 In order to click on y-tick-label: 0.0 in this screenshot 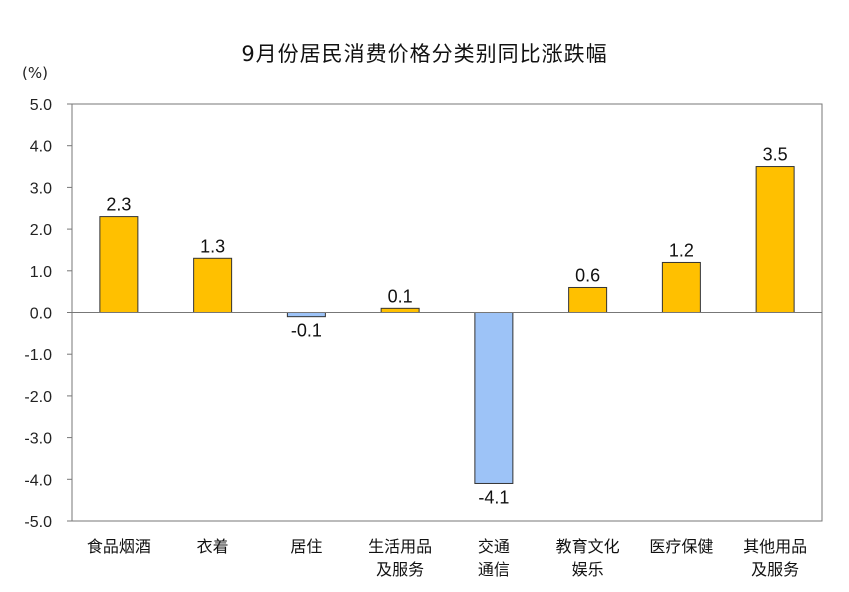, I will do `click(41, 314)`.